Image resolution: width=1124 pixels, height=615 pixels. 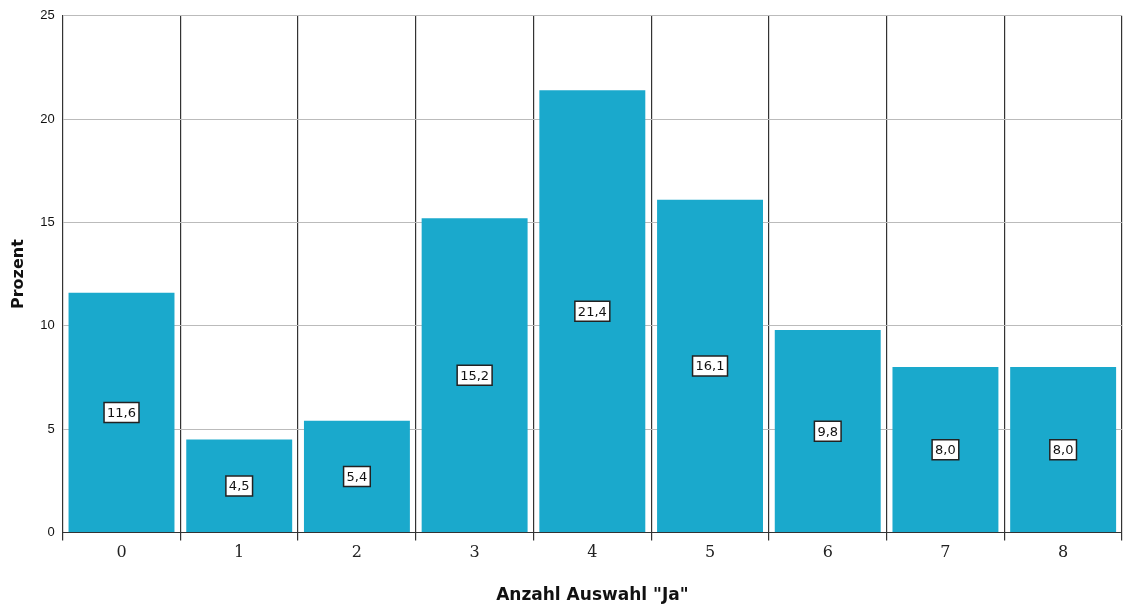 What do you see at coordinates (17, 274) in the screenshot?
I see `y-axis-title: Prozent` at bounding box center [17, 274].